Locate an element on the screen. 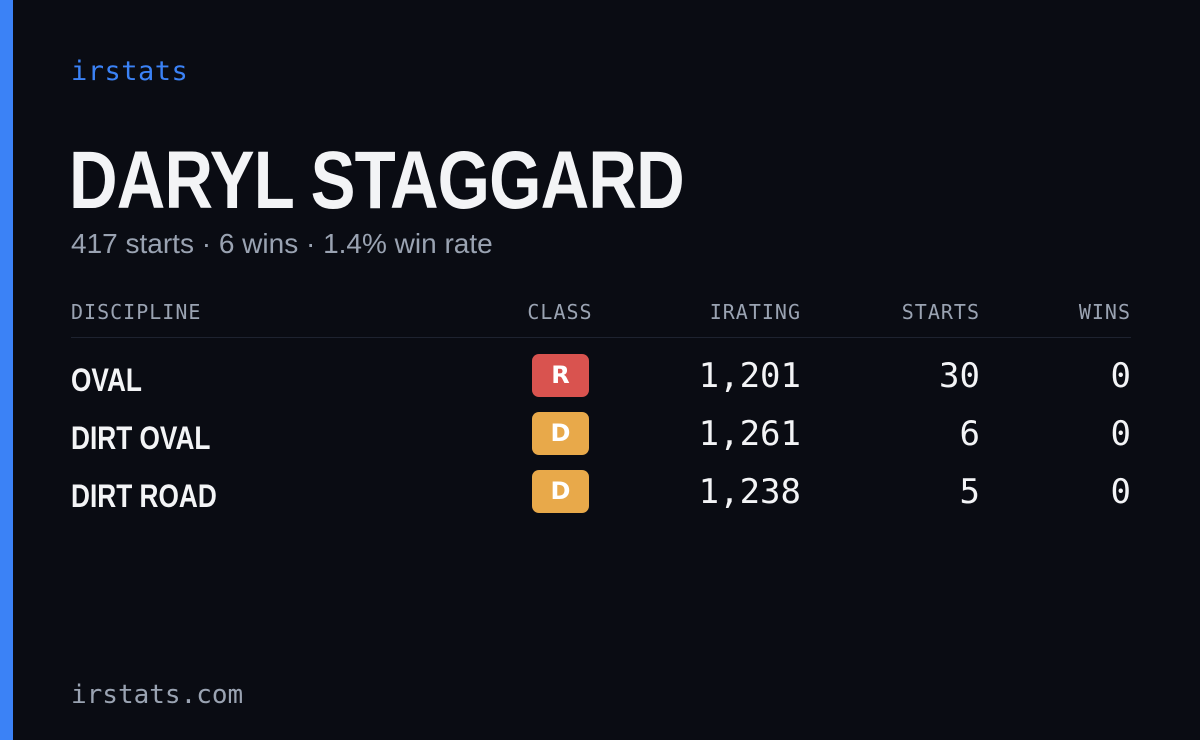 Image resolution: width=1200 pixels, height=740 pixels. table-row: DIRT OVAL D 1,261 6 0 is located at coordinates (601, 441).